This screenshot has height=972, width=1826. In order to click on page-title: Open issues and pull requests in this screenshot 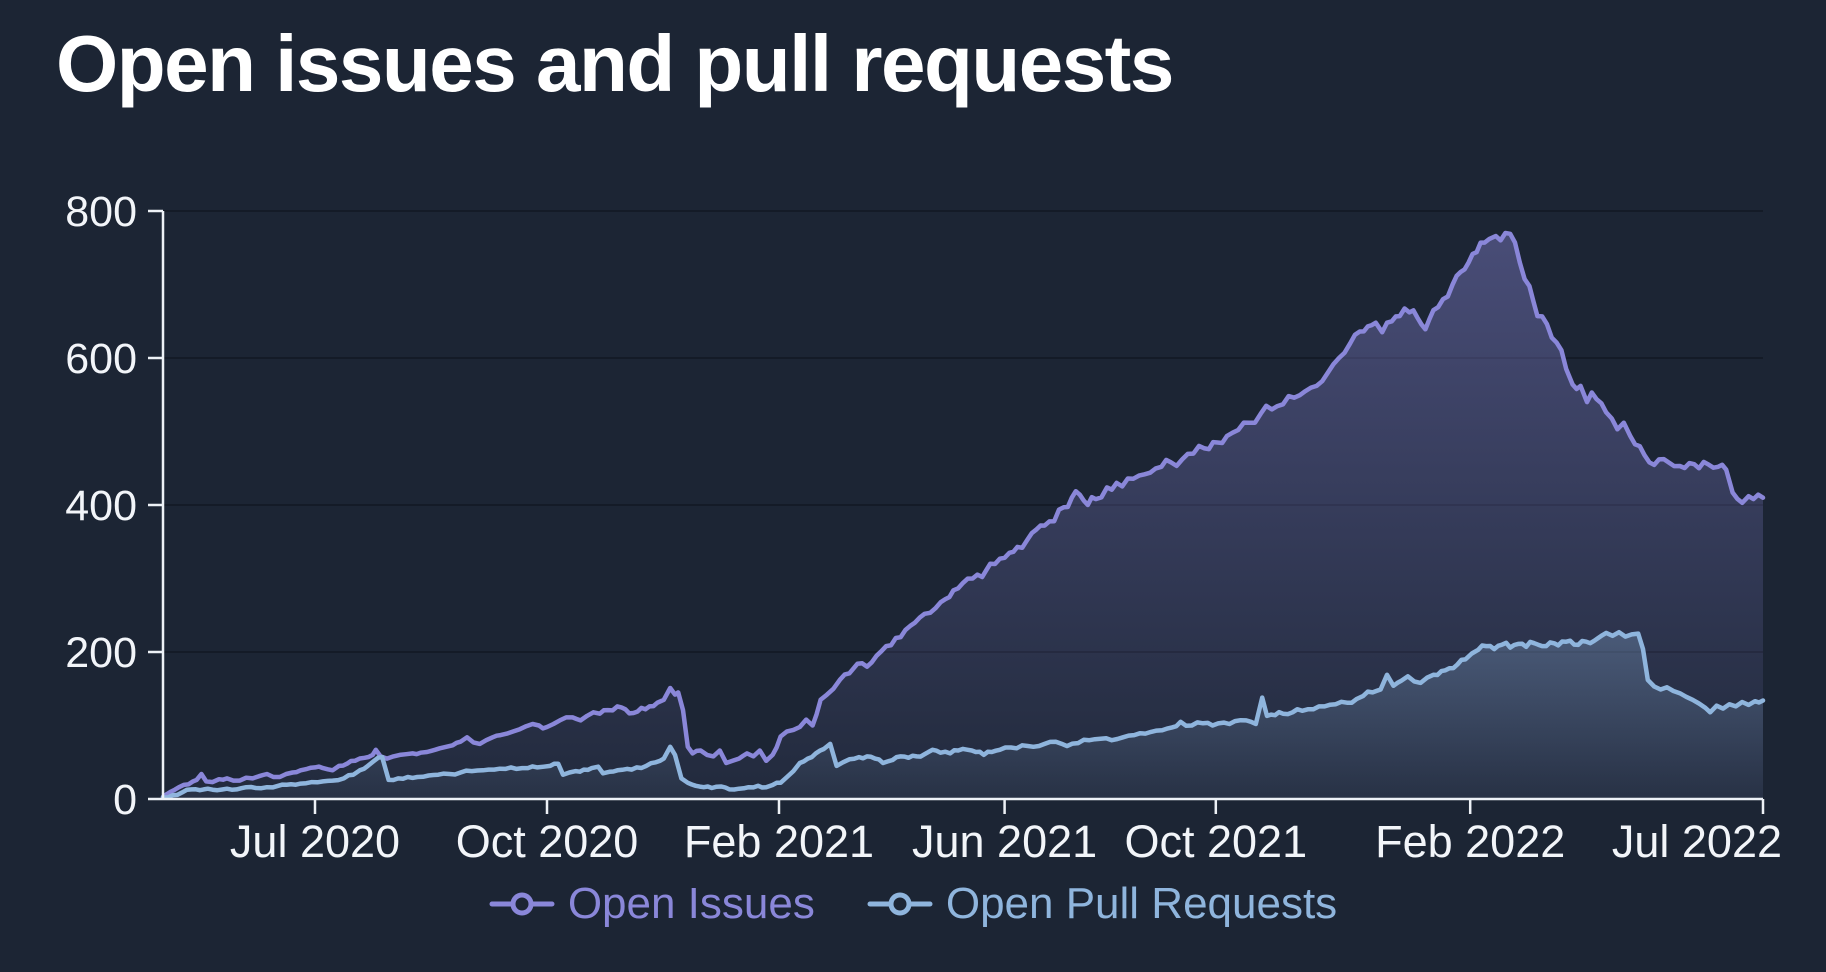, I will do `click(615, 63)`.